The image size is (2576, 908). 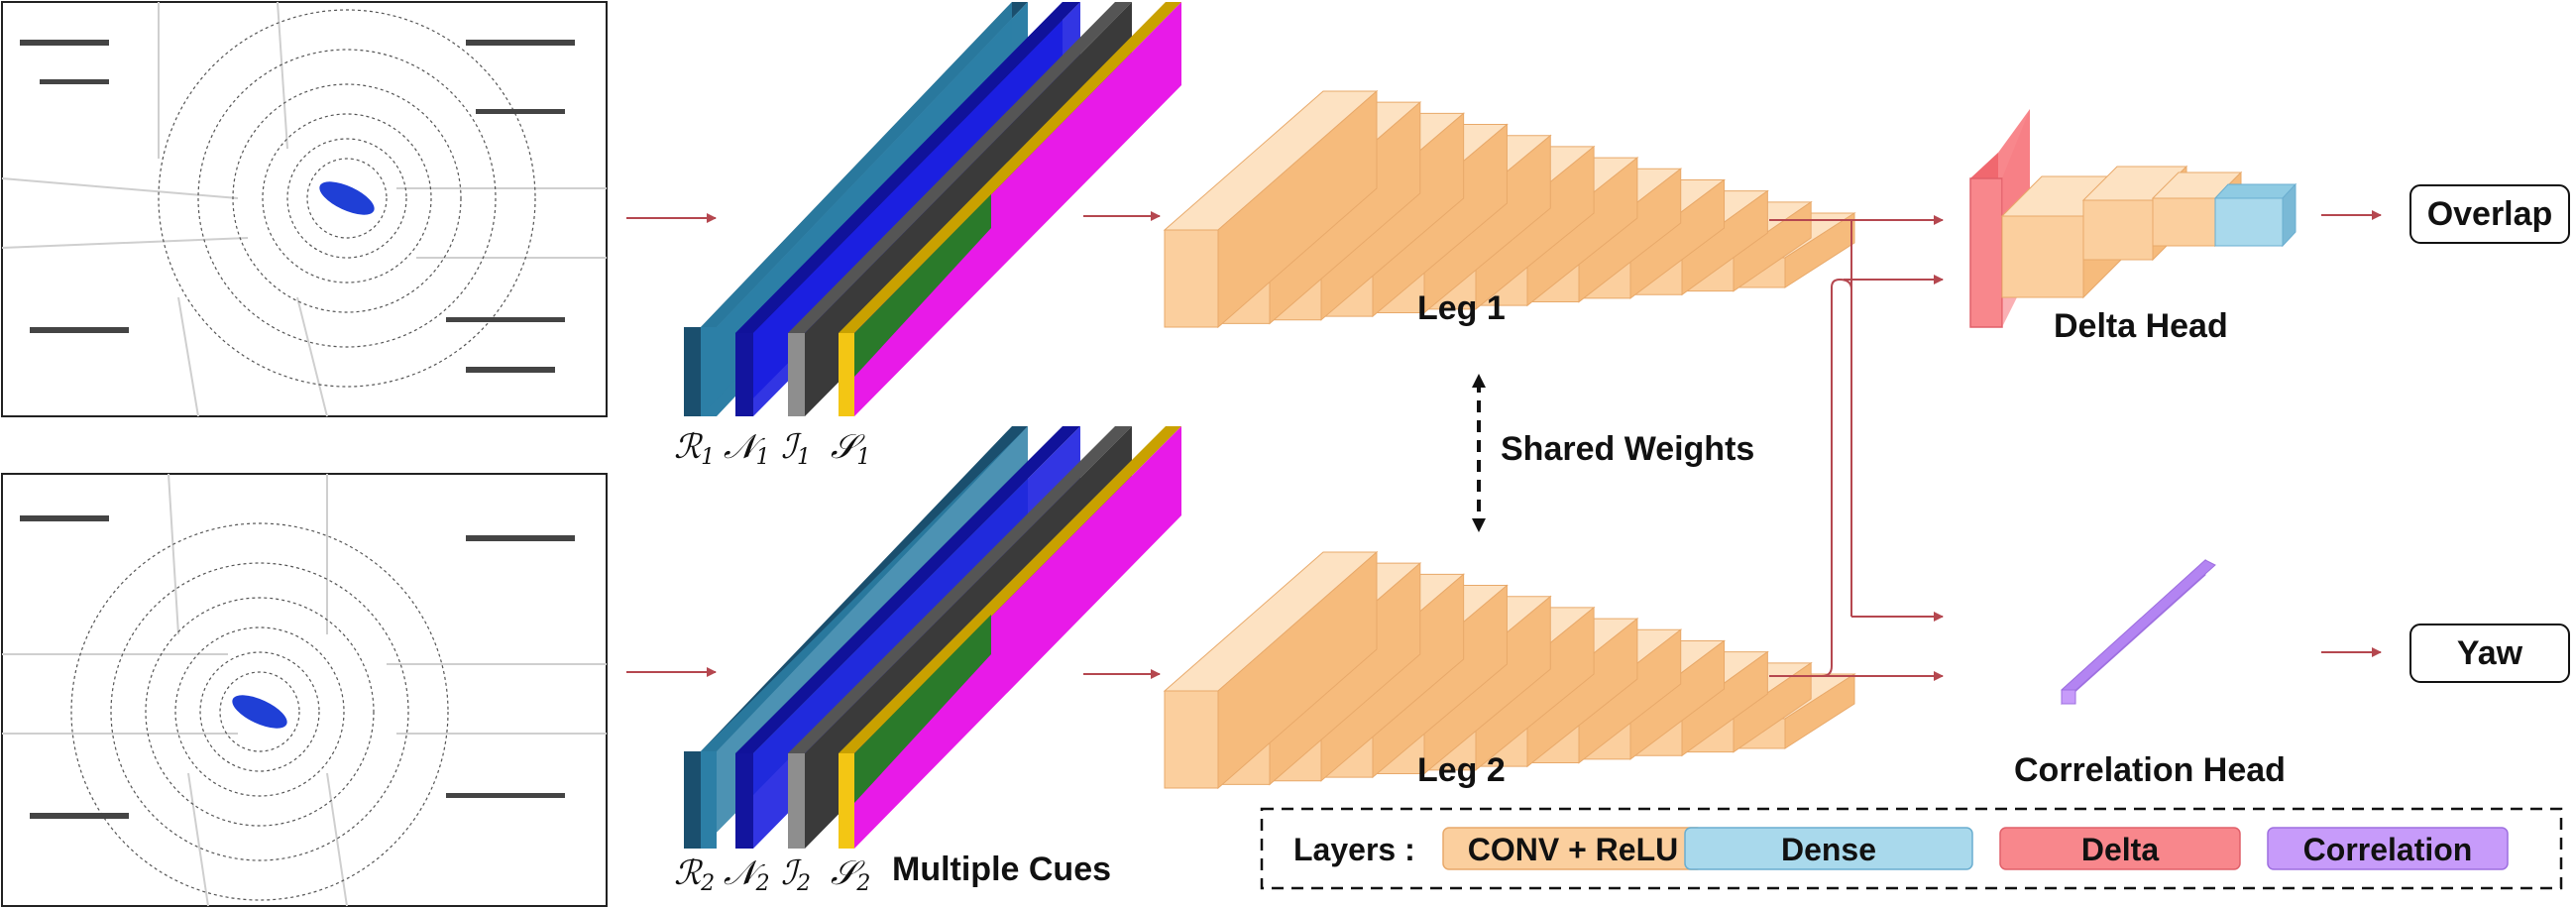 I want to click on cue-label-semantic-1: 𝒮1, so click(x=850, y=448).